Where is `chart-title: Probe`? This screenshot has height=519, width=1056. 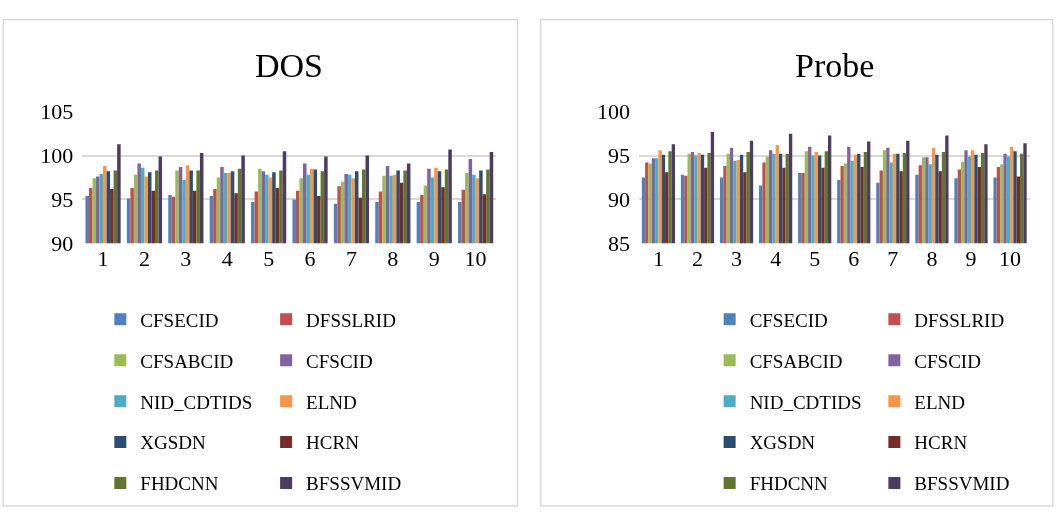 chart-title: Probe is located at coordinates (835, 65).